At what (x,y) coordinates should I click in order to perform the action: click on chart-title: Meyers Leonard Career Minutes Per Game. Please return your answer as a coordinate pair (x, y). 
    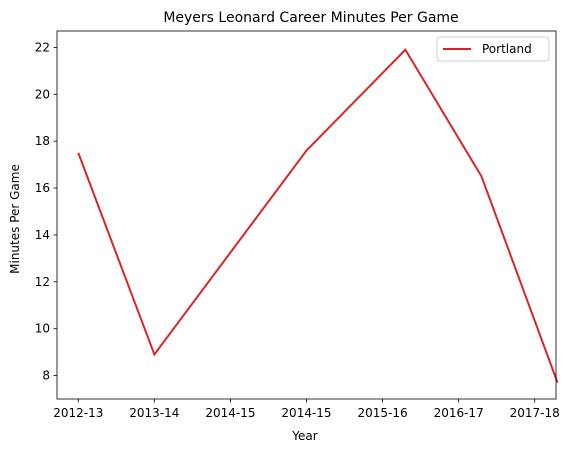
    Looking at the image, I should click on (310, 18).